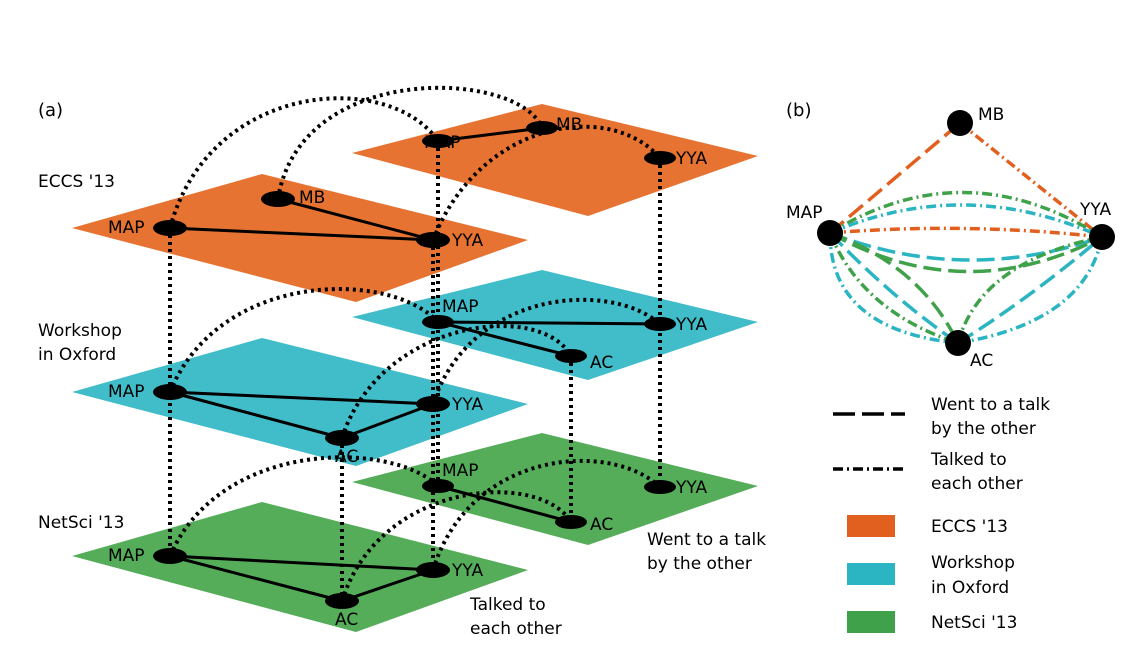 The image size is (1142, 668). What do you see at coordinates (76, 182) in the screenshot?
I see `layer-label-eccs: ECCS '13` at bounding box center [76, 182].